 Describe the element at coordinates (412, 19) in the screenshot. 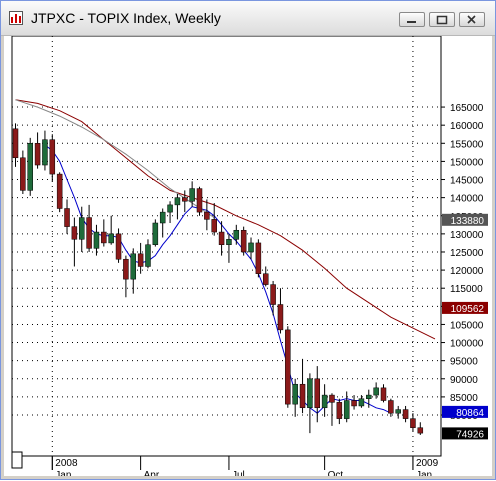

I see `minimize-button` at that location.